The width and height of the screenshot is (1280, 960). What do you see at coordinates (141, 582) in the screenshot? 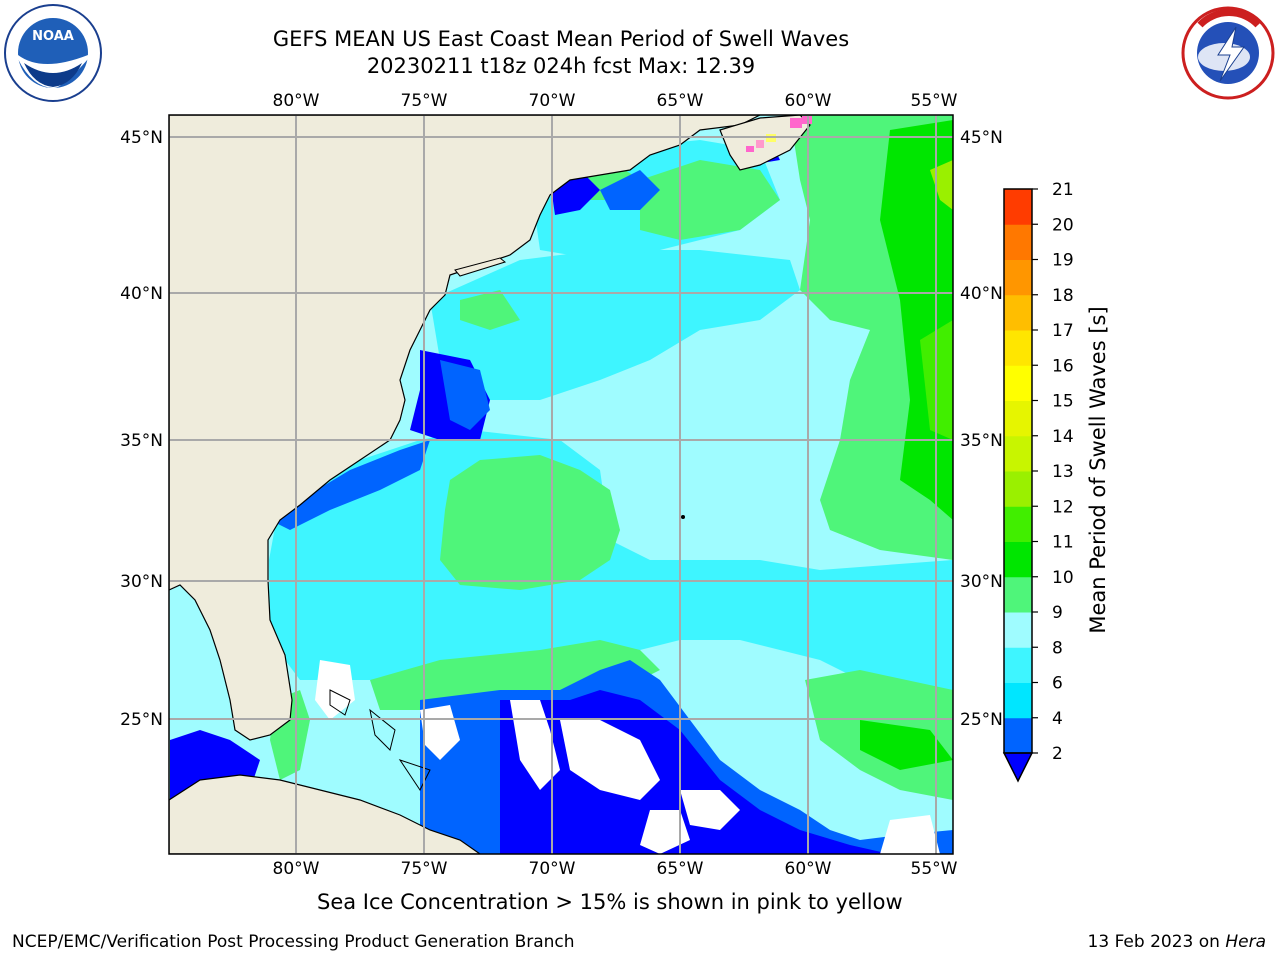
I see `lat-label-left: 30°N` at bounding box center [141, 582].